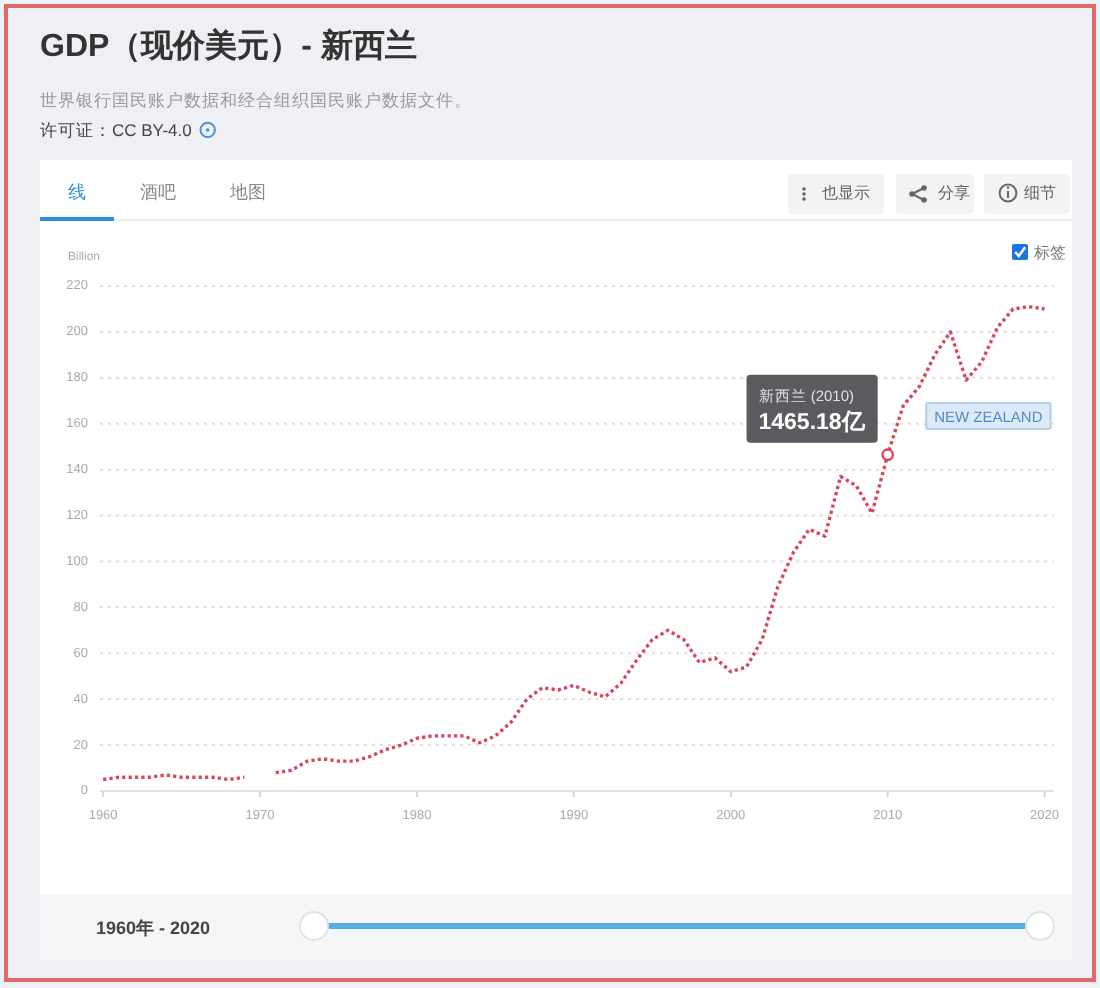 The width and height of the screenshot is (1100, 988). I want to click on text: 分享, so click(954, 193).